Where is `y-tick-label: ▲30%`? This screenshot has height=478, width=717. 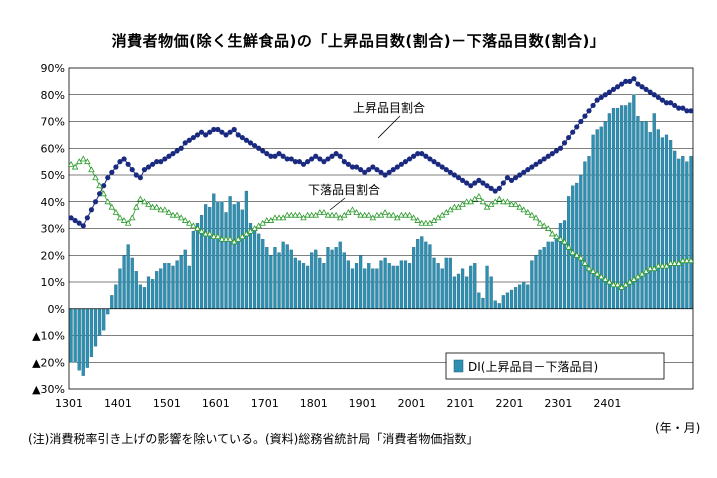
y-tick-label: ▲30% is located at coordinates (48, 389).